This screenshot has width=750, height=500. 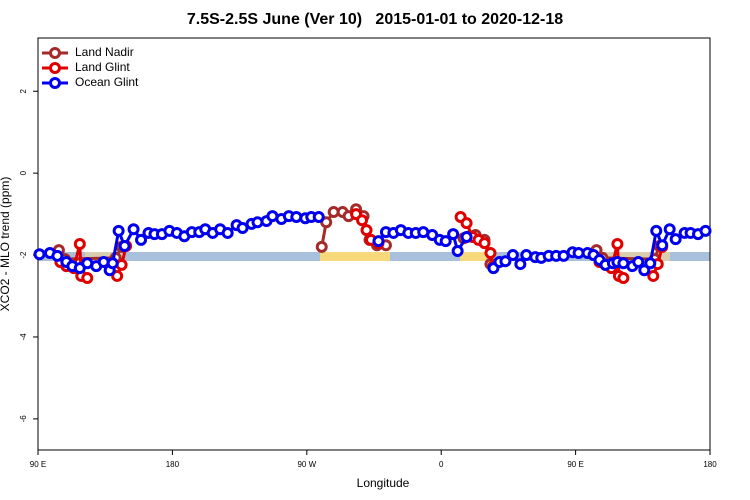 I want to click on legend-label: Land Nadir, so click(x=104, y=52).